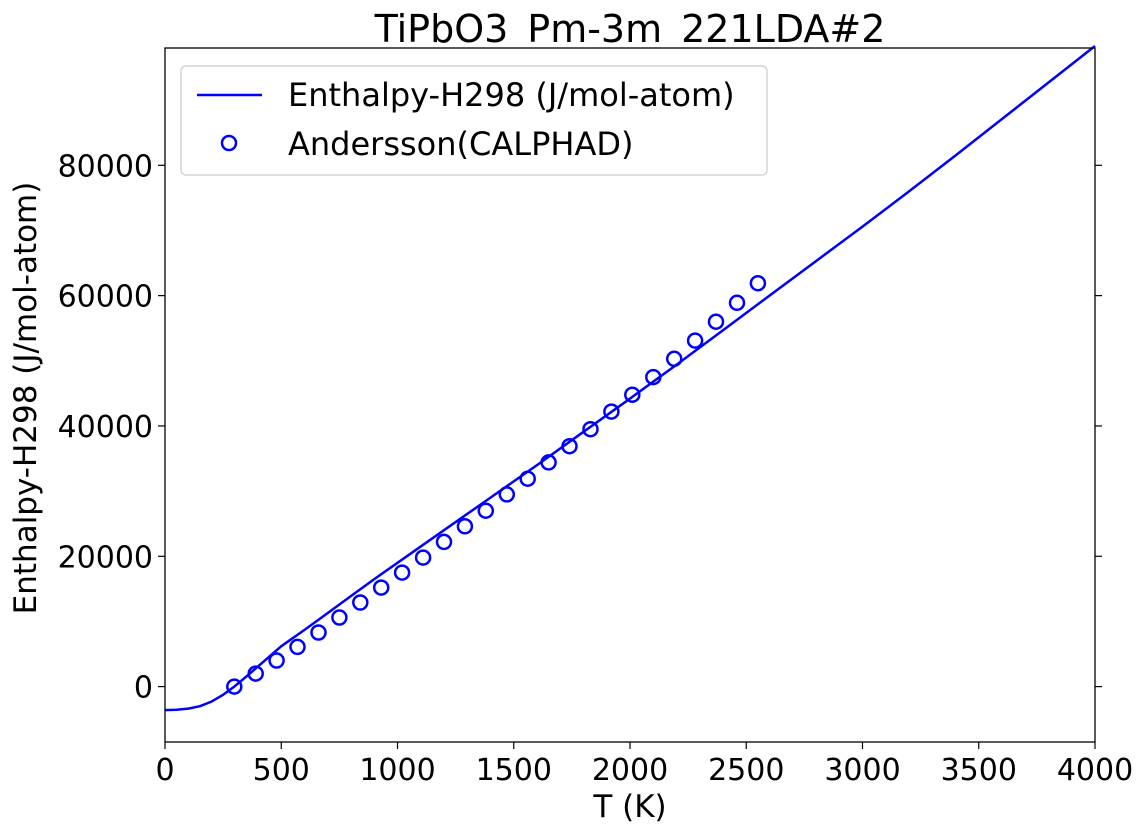 Image resolution: width=1147 pixels, height=833 pixels. What do you see at coordinates (979, 770) in the screenshot?
I see `x-tick-label: 3500` at bounding box center [979, 770].